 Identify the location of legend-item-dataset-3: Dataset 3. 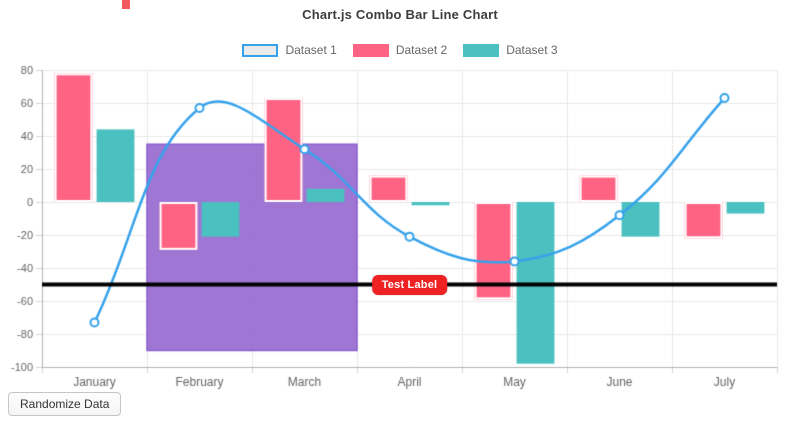
(510, 50).